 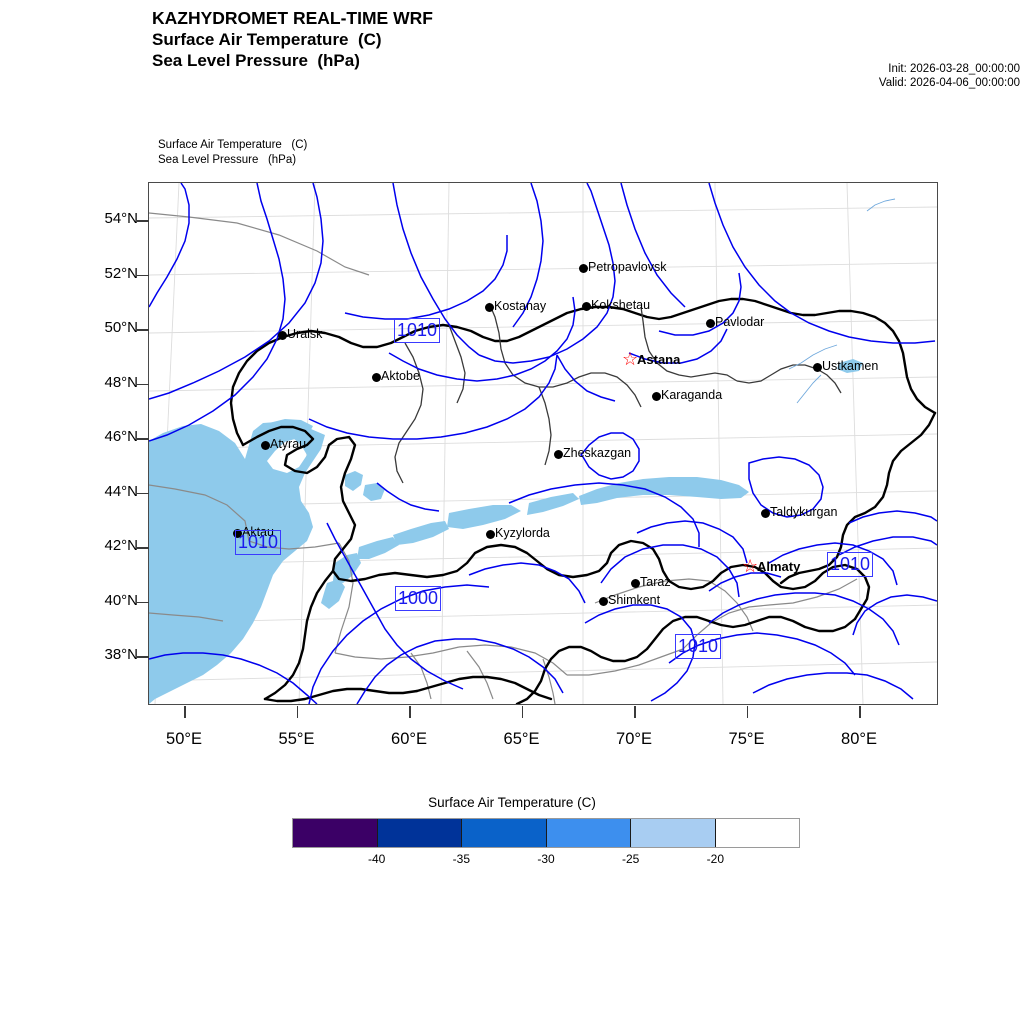 What do you see at coordinates (630, 859) in the screenshot?
I see `colorbar-tick-label: -25` at bounding box center [630, 859].